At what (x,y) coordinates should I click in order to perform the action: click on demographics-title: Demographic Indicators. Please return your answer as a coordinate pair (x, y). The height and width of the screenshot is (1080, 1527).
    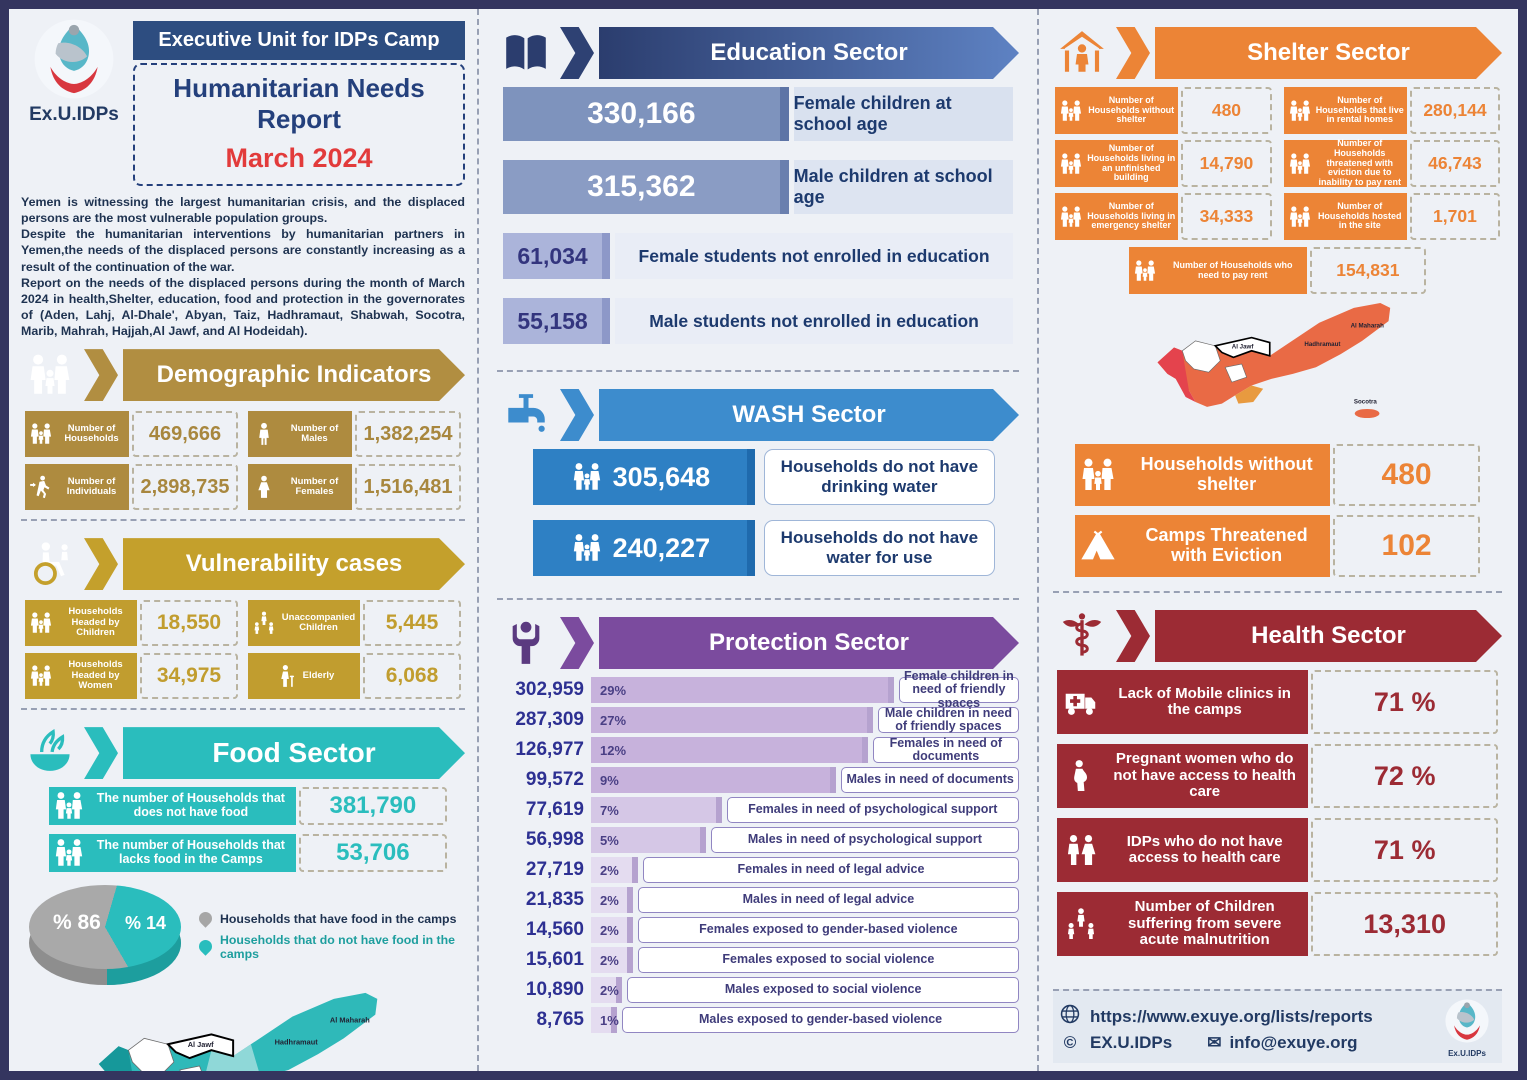
    Looking at the image, I should click on (294, 375).